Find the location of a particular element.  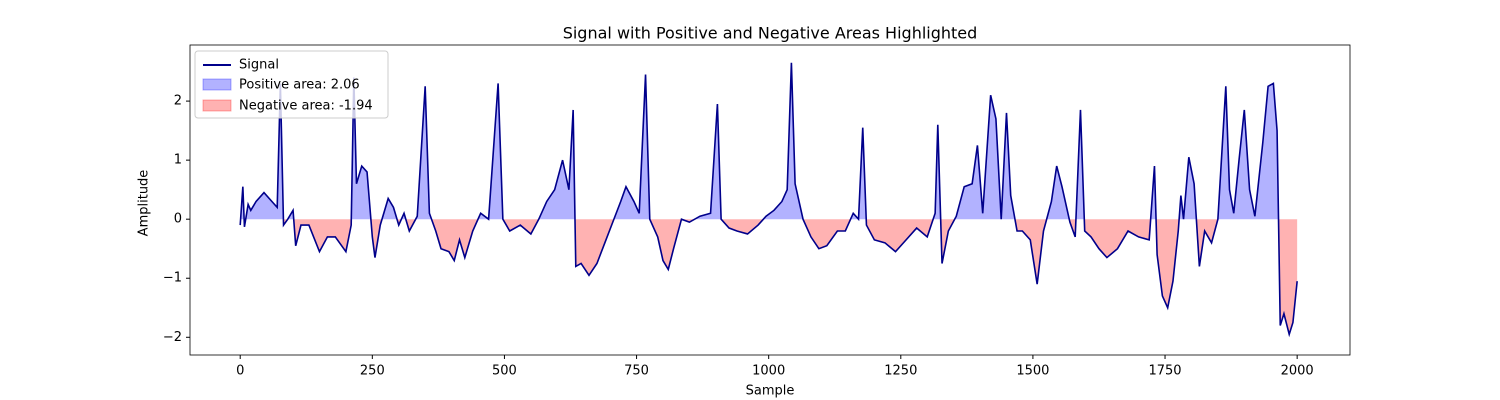

legend-box is located at coordinates (291, 84).